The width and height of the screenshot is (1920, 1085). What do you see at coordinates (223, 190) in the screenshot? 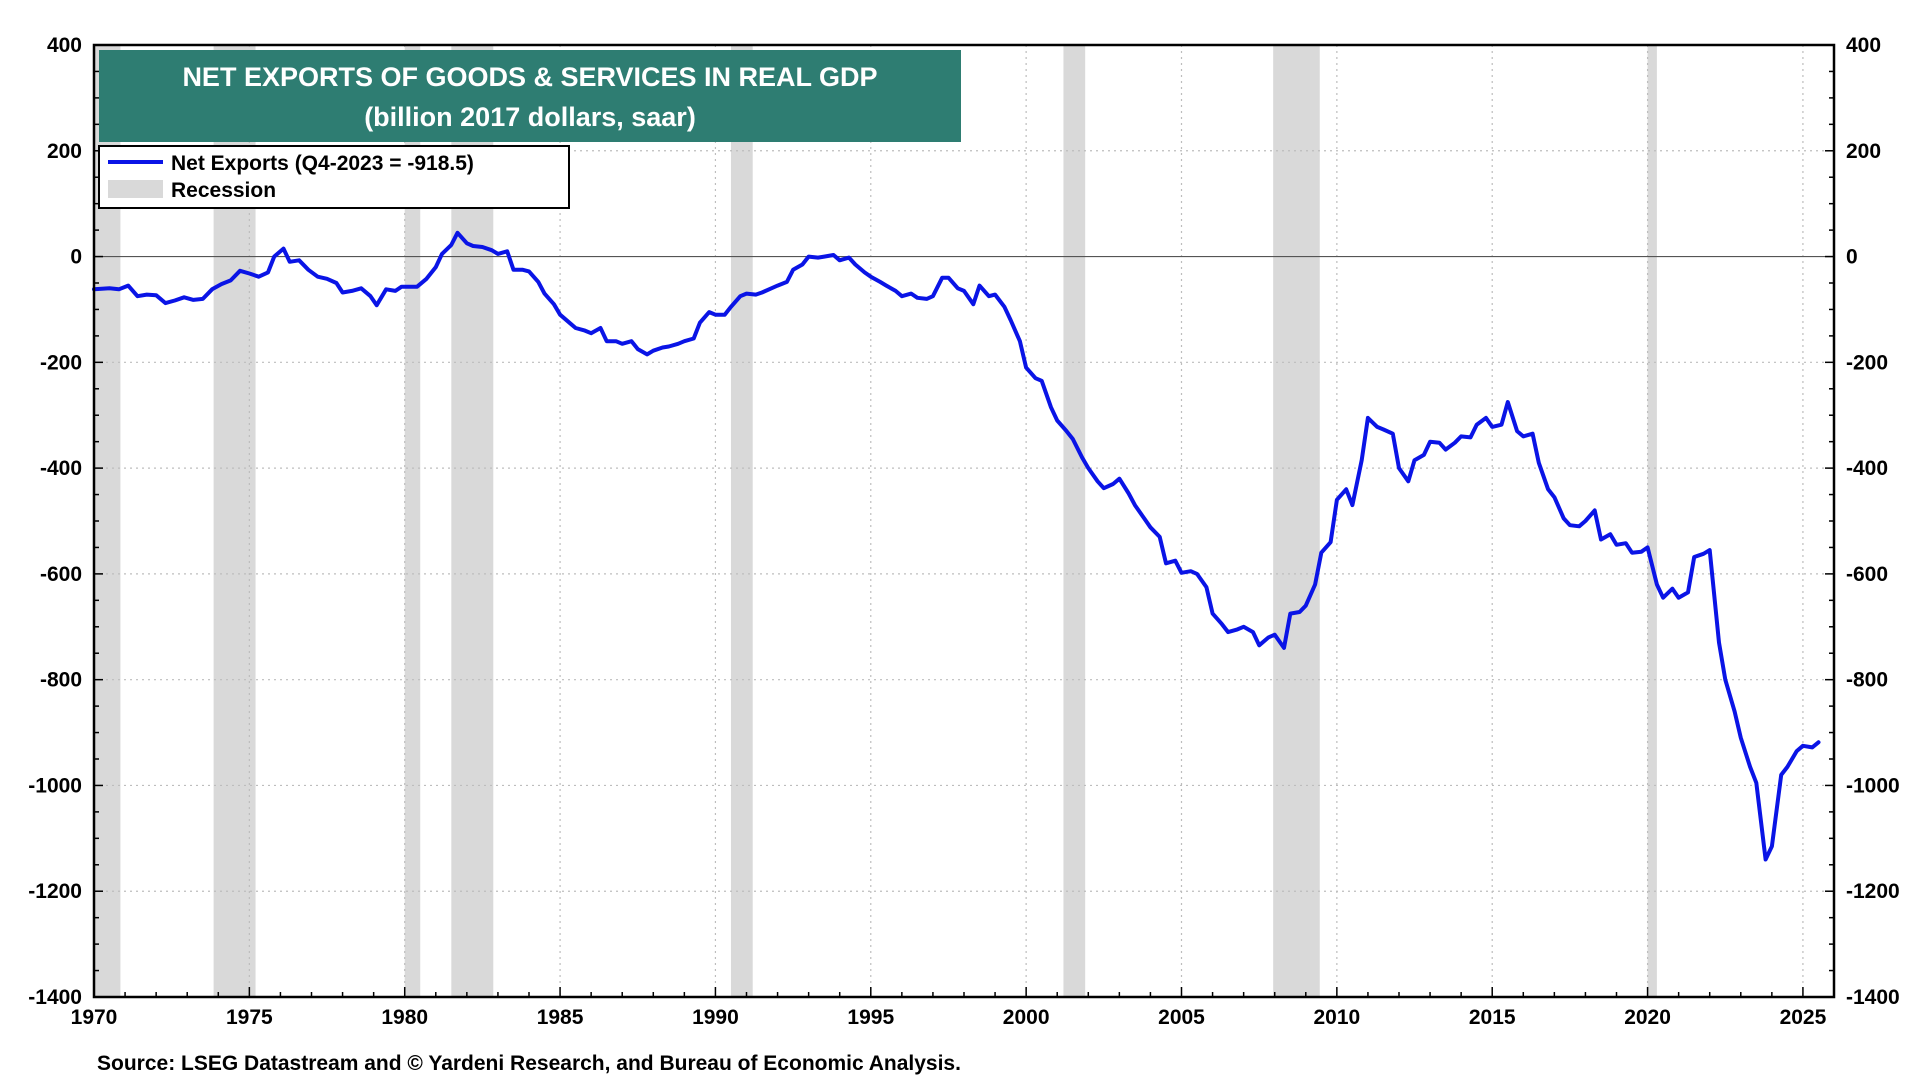
I see `legend-recession-label: Recession` at bounding box center [223, 190].